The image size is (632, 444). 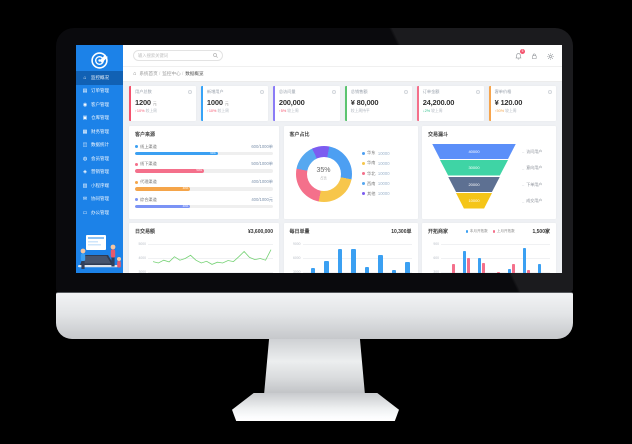 I want to click on kpi-card: 客单价格 ¥ 120.00 ↑50% 较上周, so click(x=522, y=103).